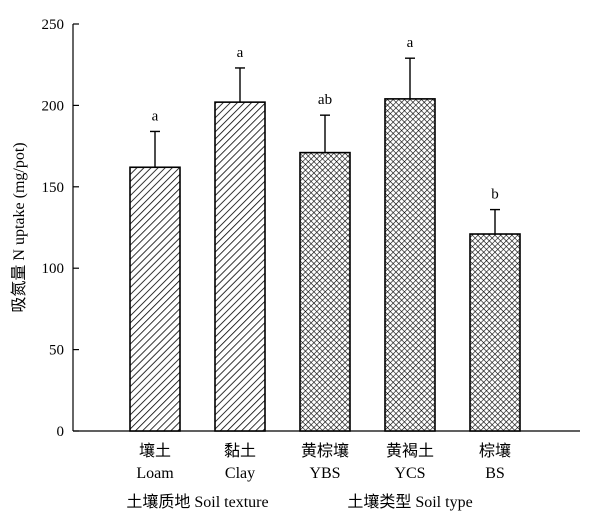  I want to click on x-tick-label-cn: 黏土, so click(240, 451).